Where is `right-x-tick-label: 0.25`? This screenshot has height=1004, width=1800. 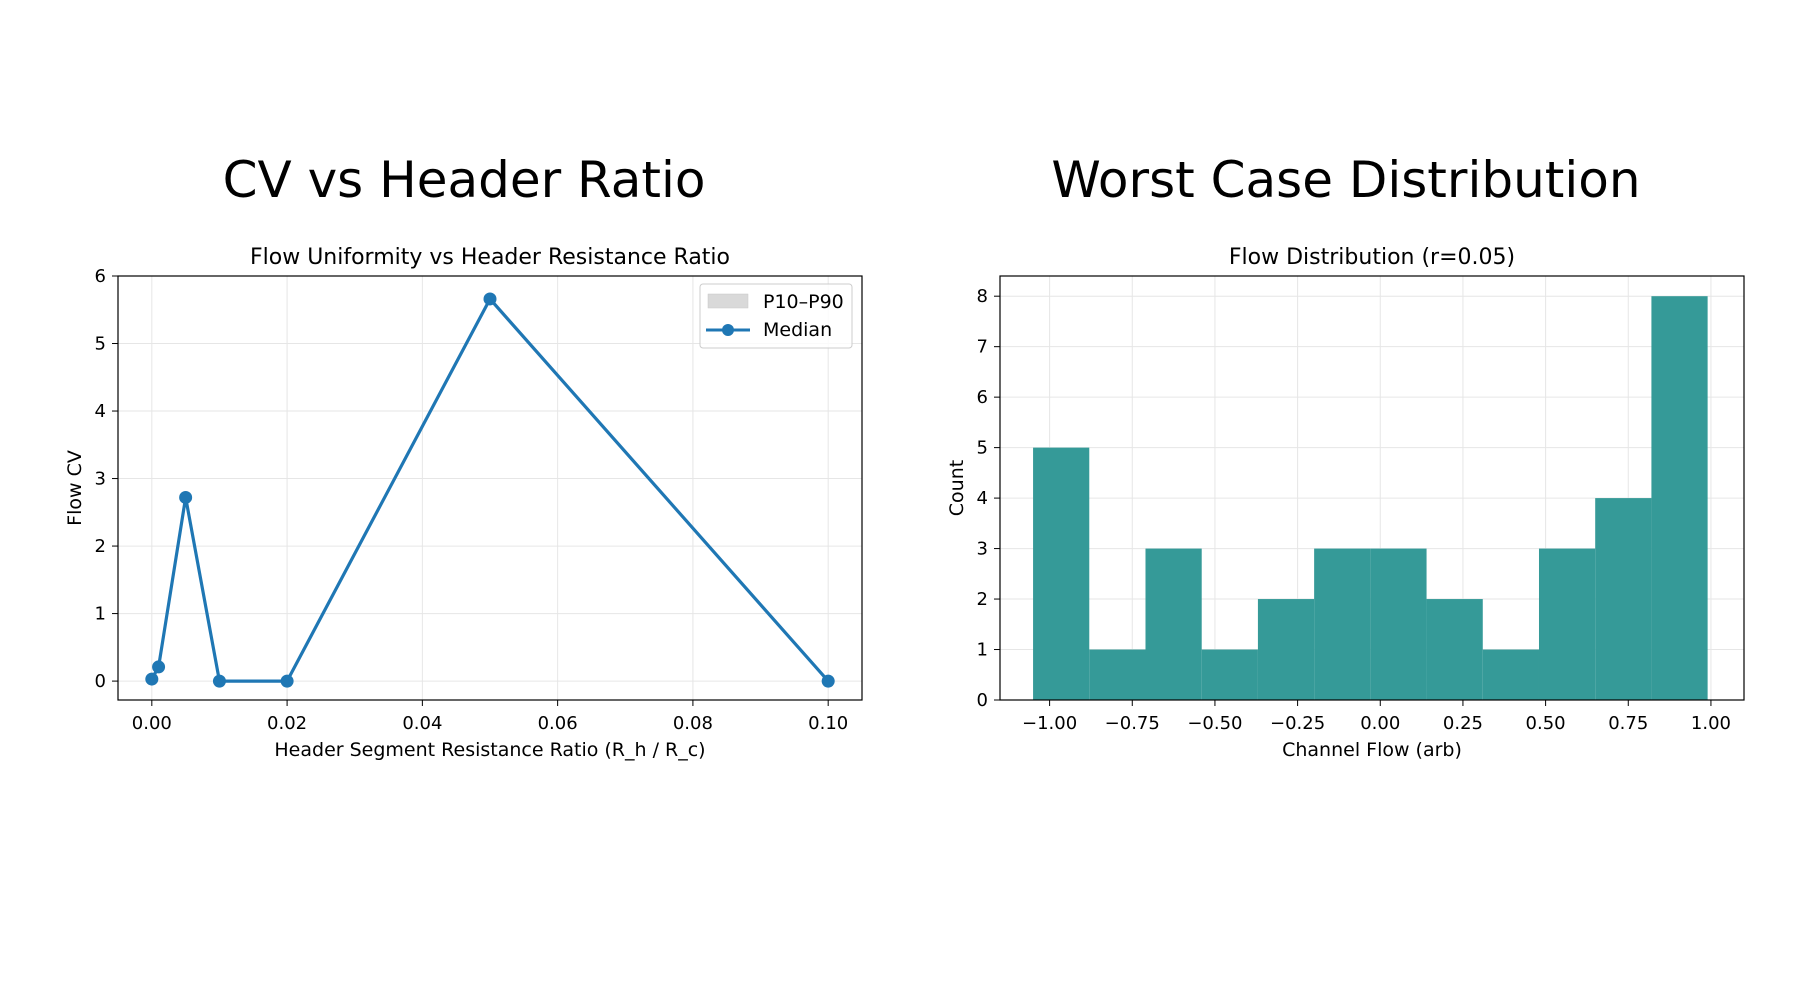
right-x-tick-label: 0.25 is located at coordinates (1463, 723).